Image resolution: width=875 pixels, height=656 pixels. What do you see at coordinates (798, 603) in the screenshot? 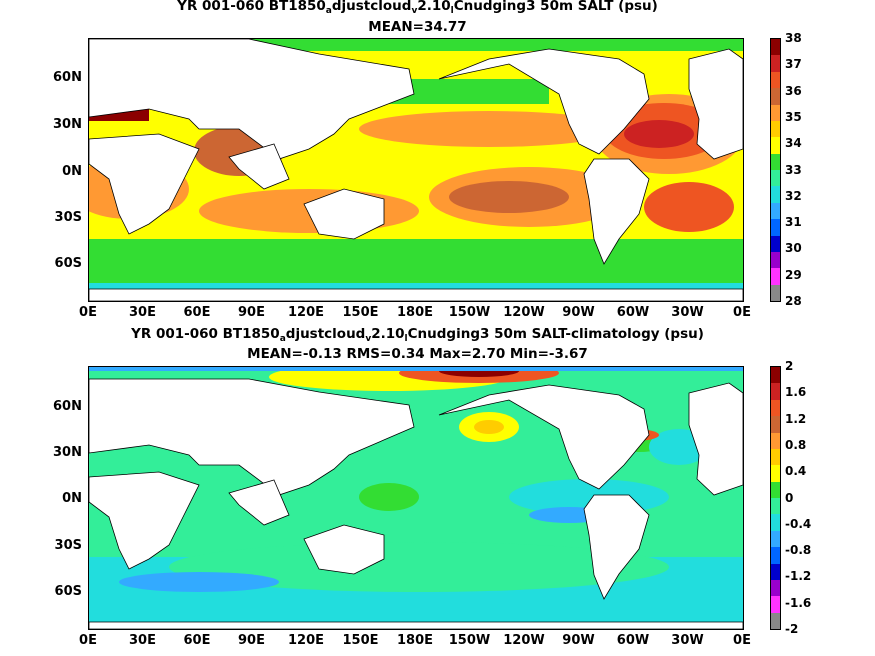
I see `colorbar-label: -1.6` at bounding box center [798, 603].